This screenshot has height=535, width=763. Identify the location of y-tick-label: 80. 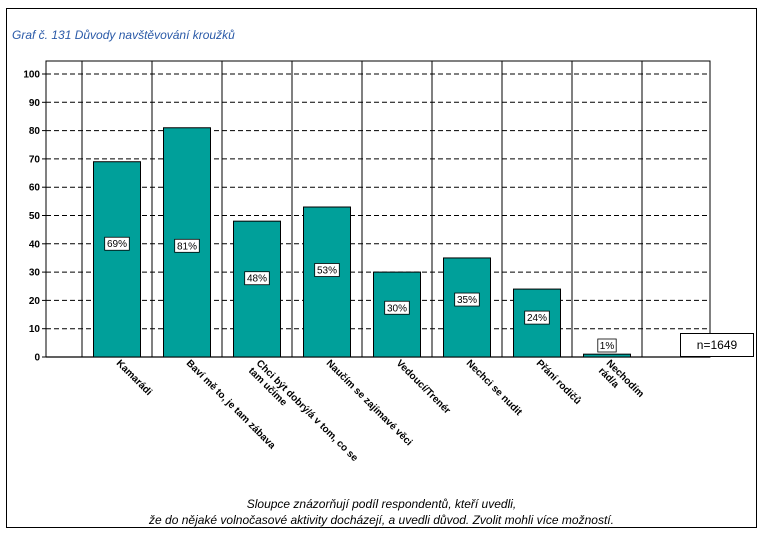
(35, 131).